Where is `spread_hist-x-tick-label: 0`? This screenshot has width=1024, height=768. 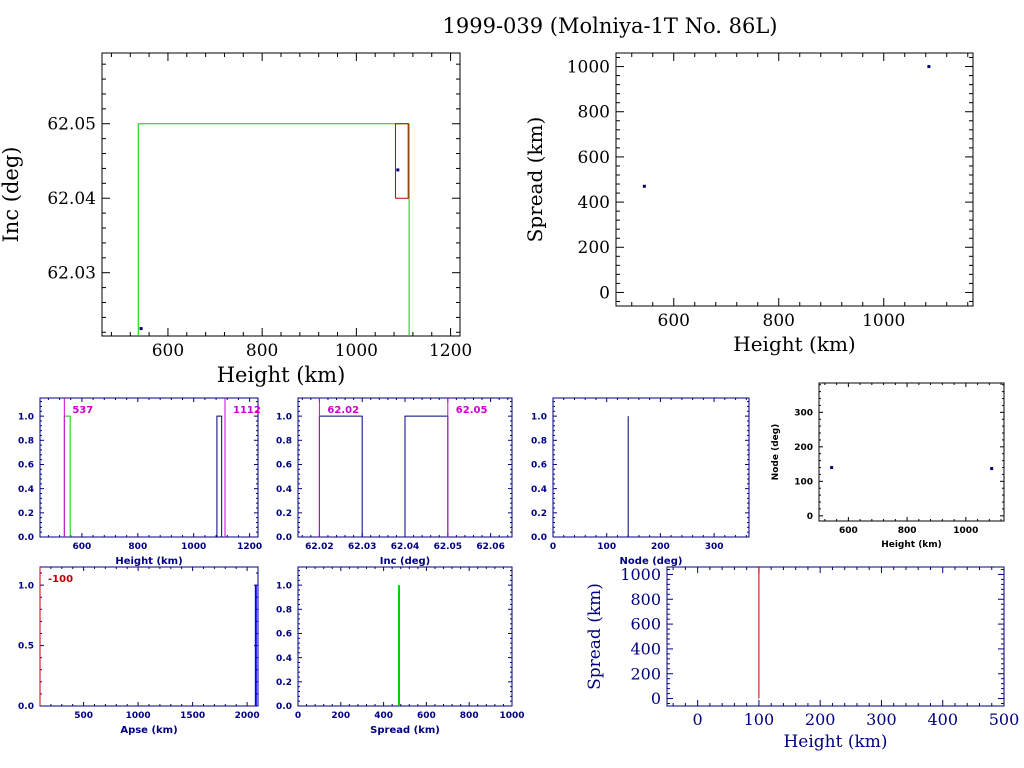 spread_hist-x-tick-label: 0 is located at coordinates (298, 716).